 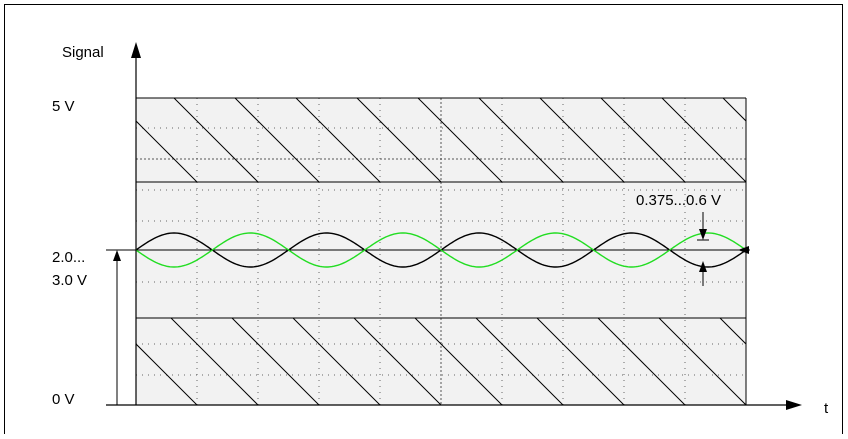 I want to click on y-axis-label: Signal, so click(x=83, y=52).